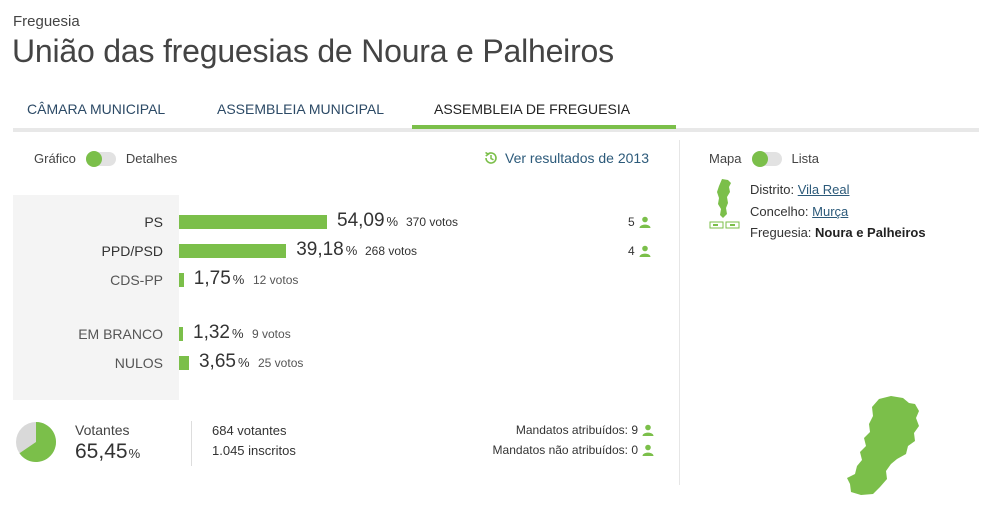  Describe the element at coordinates (491, 157) in the screenshot. I see `history-icon` at that location.